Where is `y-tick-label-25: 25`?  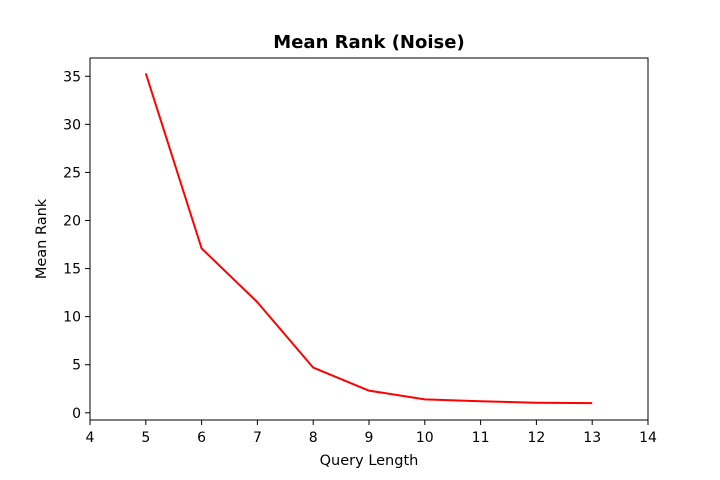
y-tick-label-25: 25 is located at coordinates (72, 173).